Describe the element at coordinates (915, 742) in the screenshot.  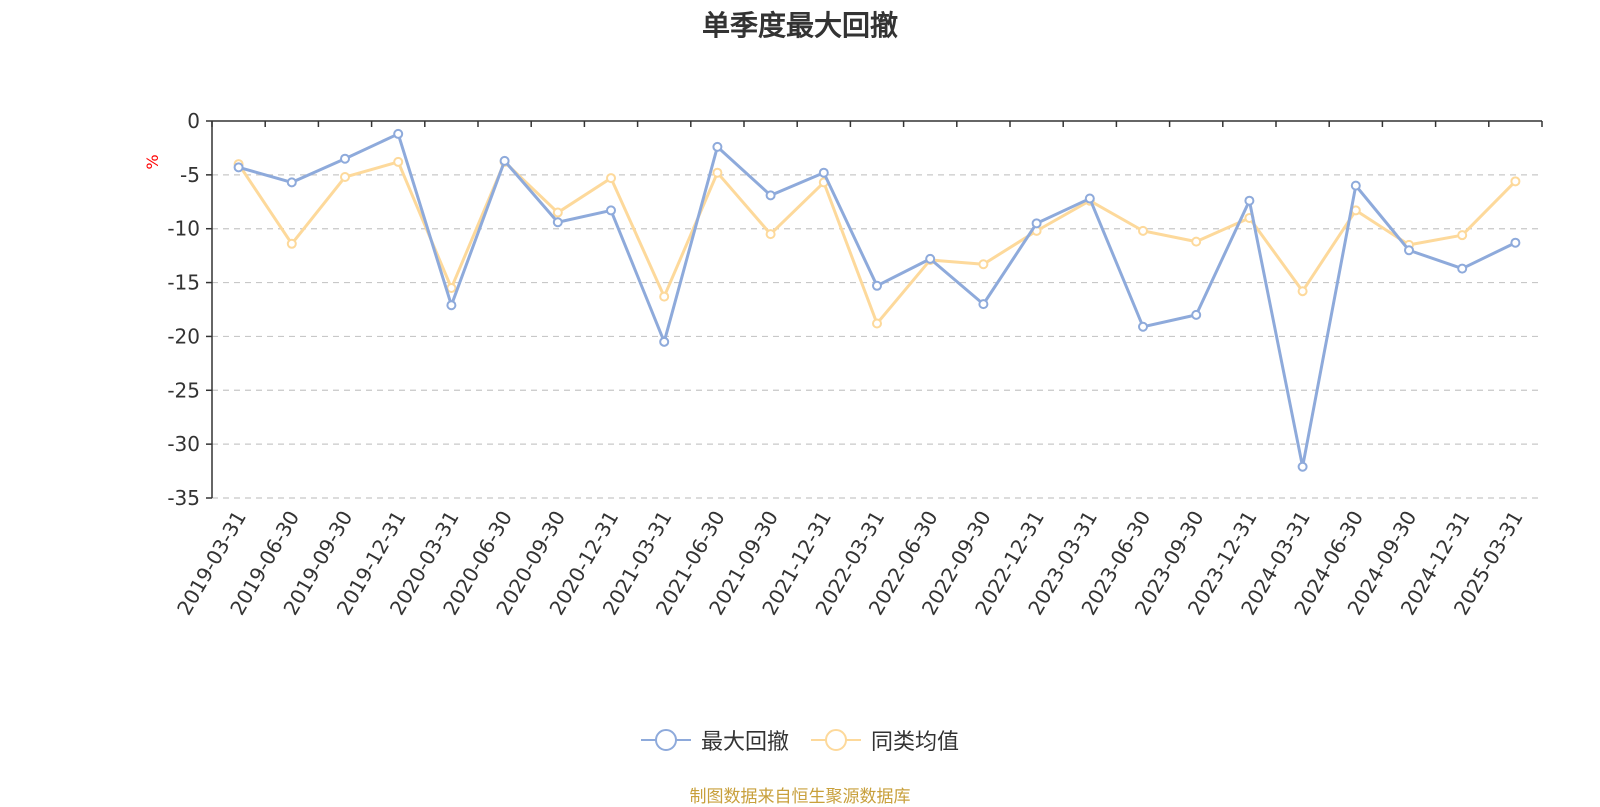
I see `legend-label: 同类均值` at that location.